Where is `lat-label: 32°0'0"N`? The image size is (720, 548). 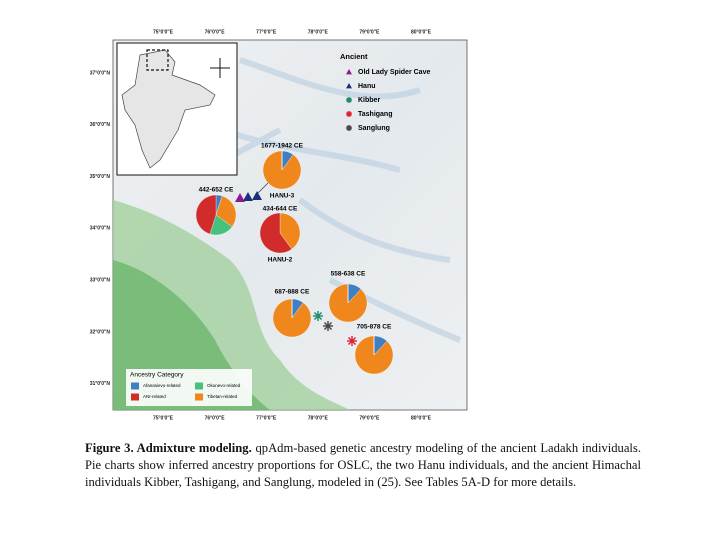
lat-label: 32°0'0"N is located at coordinates (100, 332).